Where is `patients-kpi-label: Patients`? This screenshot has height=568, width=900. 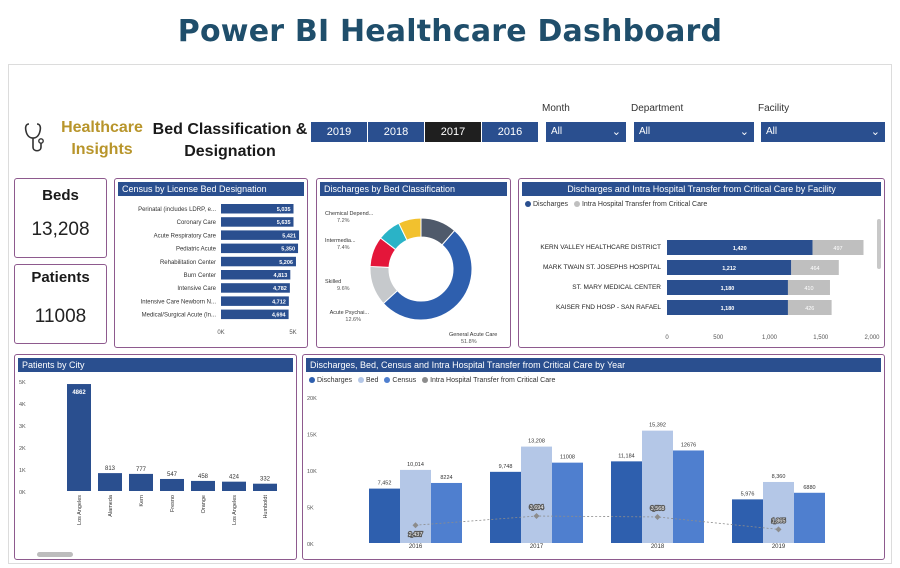 patients-kpi-label: Patients is located at coordinates (60, 277).